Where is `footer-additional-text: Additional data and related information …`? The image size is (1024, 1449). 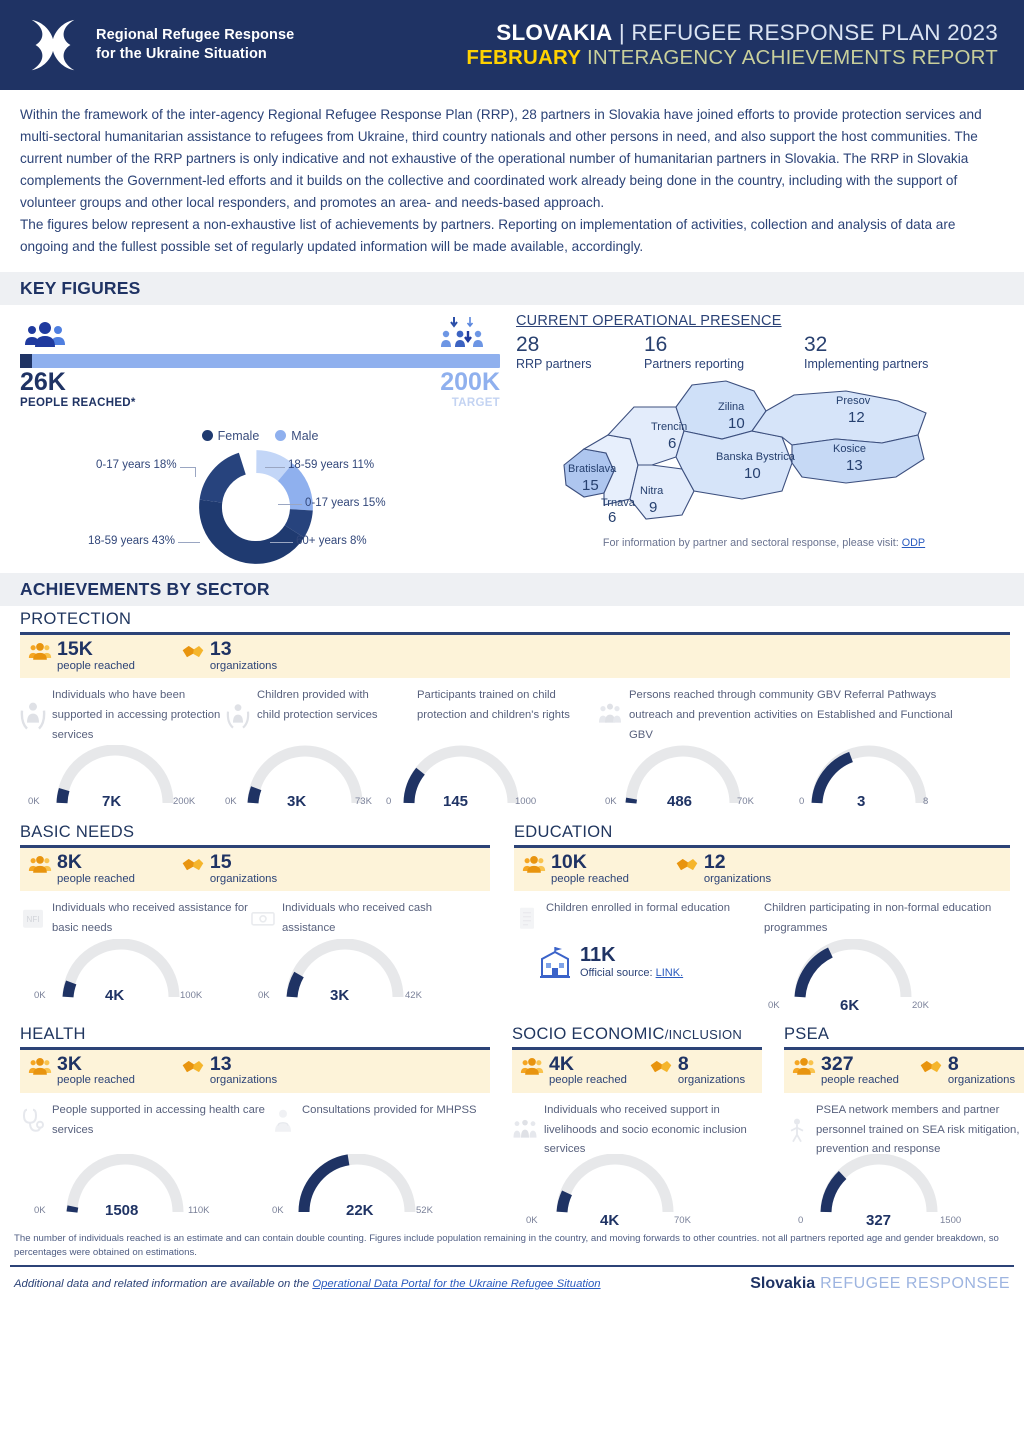
footer-additional-text: Additional data and related information … is located at coordinates (163, 1283).